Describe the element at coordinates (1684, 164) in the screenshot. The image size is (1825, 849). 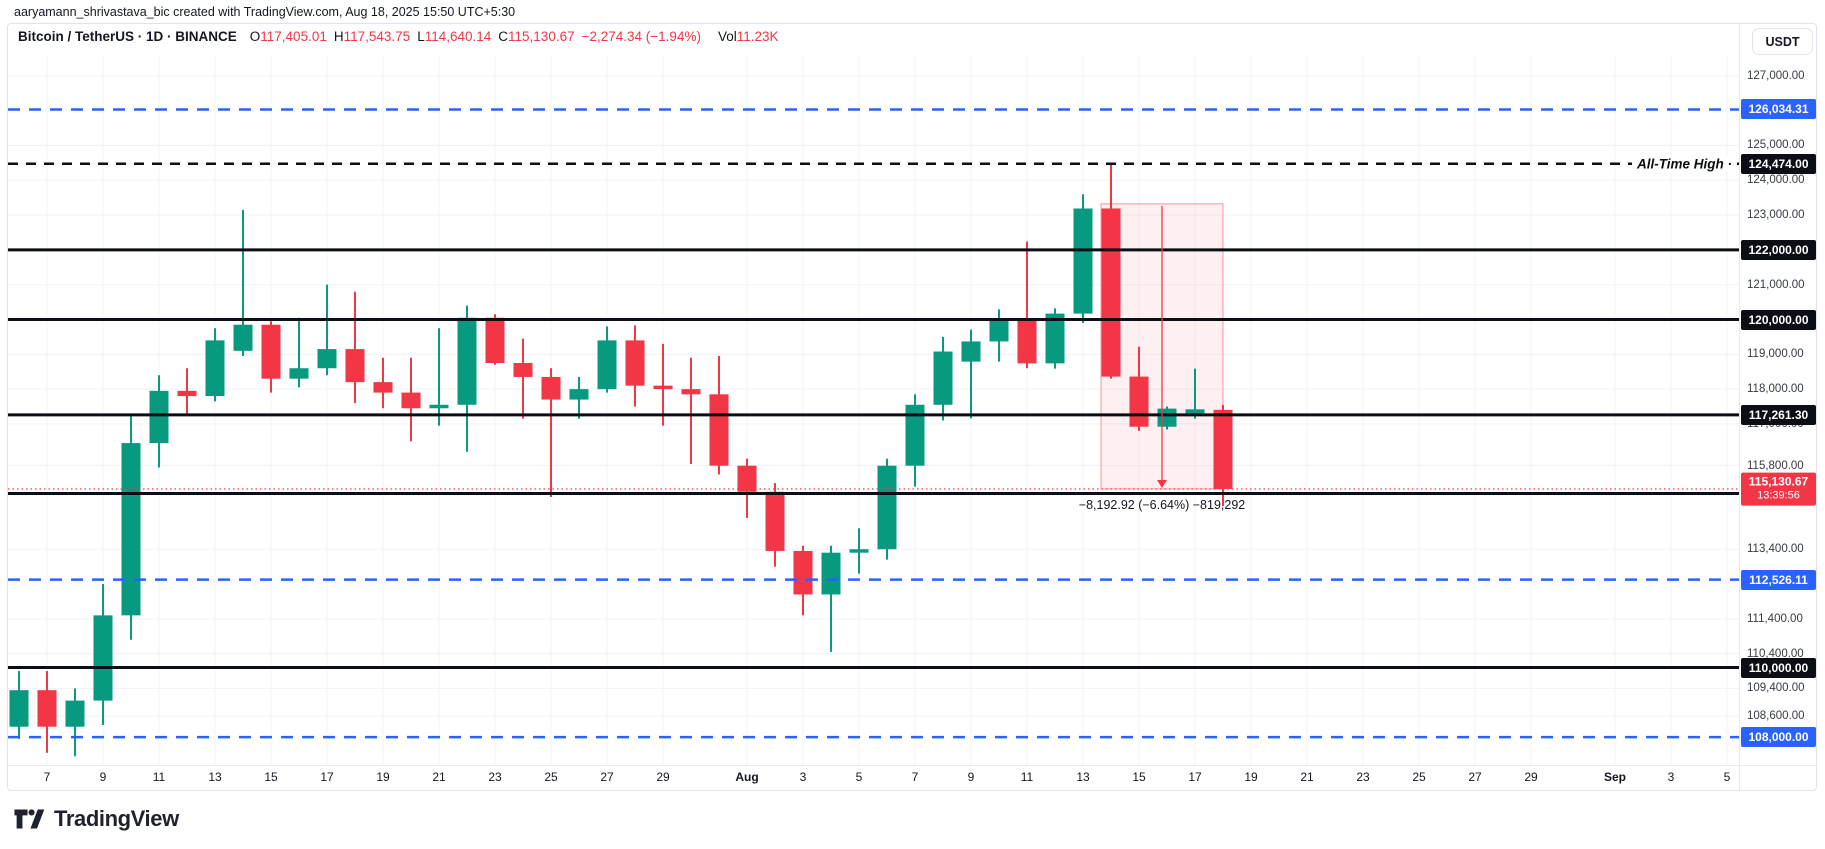
I see `all-time-high-label: All-Time High ·` at that location.